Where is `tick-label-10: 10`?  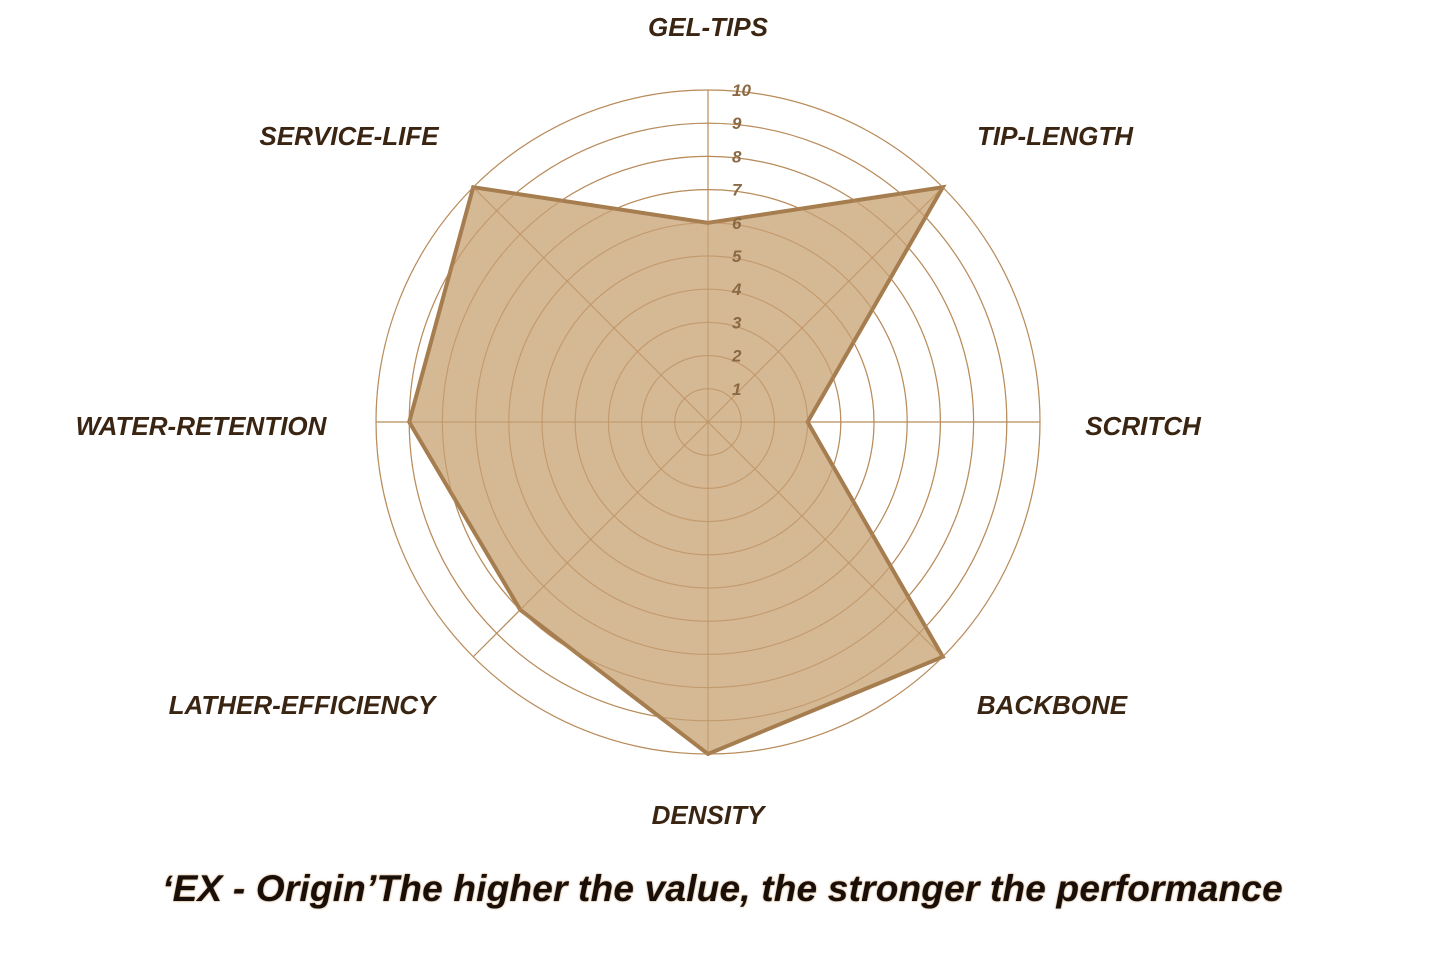
tick-label-10: 10 is located at coordinates (741, 90).